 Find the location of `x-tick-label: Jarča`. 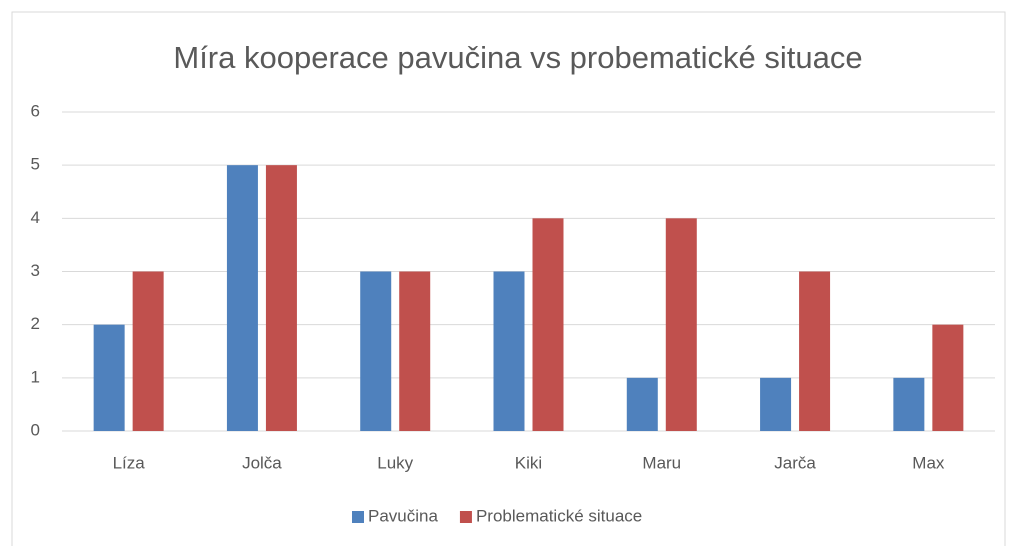

x-tick-label: Jarča is located at coordinates (795, 462).